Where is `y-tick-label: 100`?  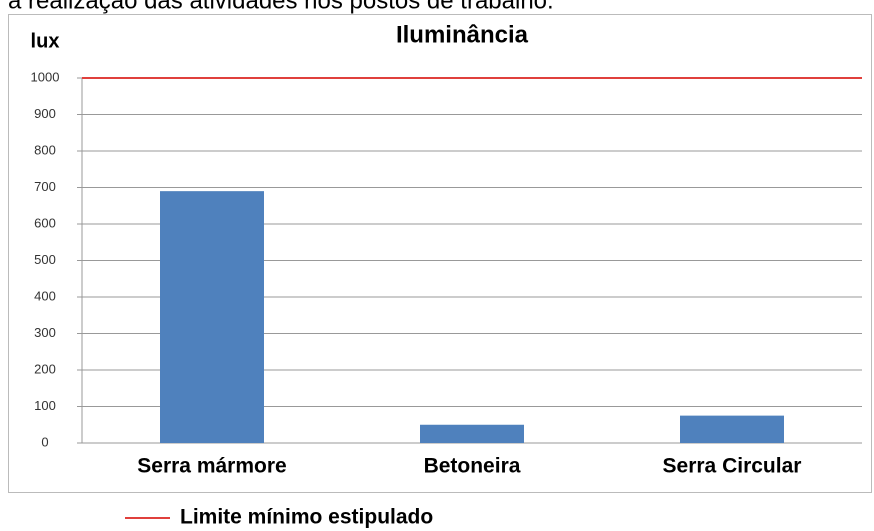
y-tick-label: 100 is located at coordinates (45, 405).